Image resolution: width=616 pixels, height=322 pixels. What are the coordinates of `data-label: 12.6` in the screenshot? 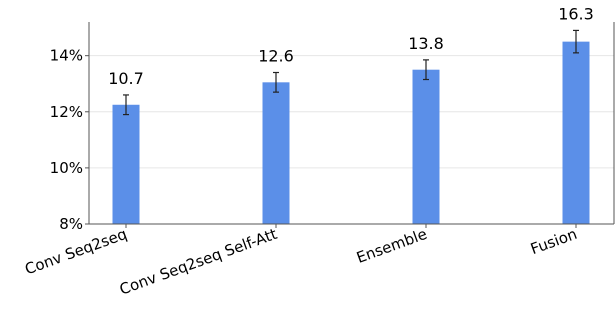 It's located at (276, 56).